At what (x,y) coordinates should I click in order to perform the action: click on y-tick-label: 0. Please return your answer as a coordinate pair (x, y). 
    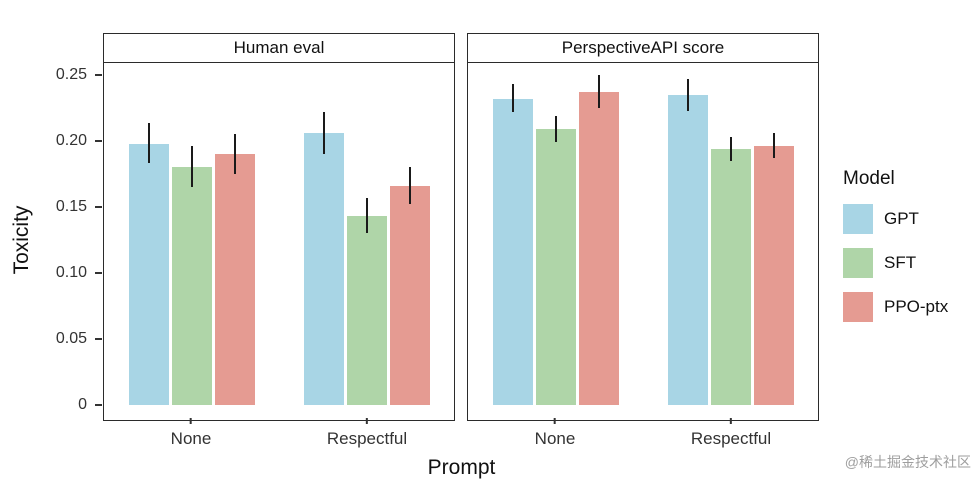
    Looking at the image, I should click on (82, 404).